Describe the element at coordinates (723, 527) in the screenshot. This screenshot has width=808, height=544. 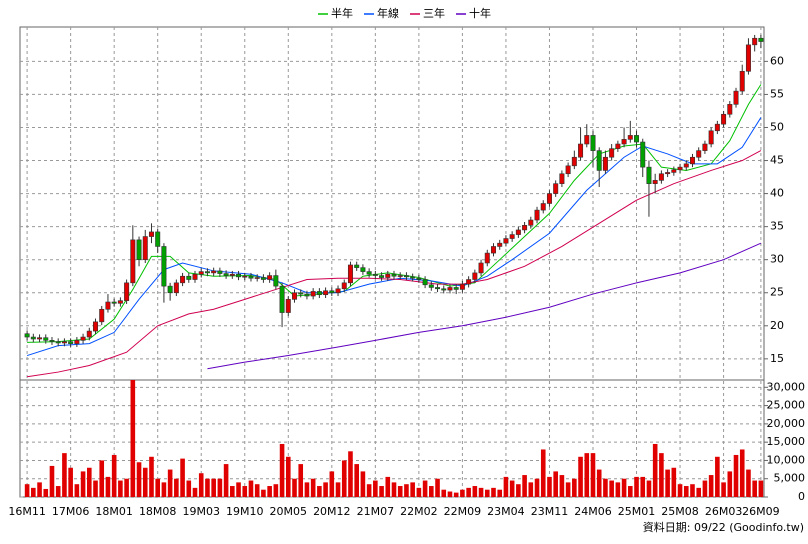
I see `footer: 資料日期: 09/22 (Goodinfo.tw)` at that location.